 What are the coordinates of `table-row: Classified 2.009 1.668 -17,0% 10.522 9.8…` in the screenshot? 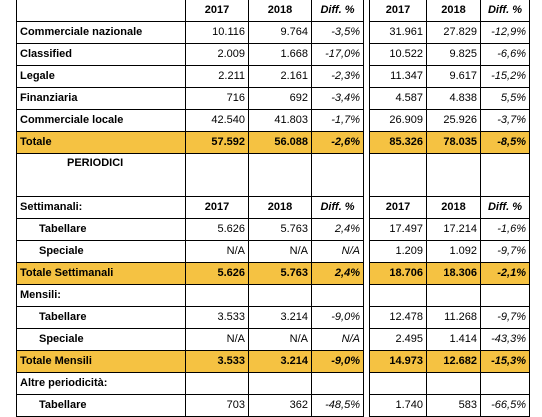 It's located at (273, 54).